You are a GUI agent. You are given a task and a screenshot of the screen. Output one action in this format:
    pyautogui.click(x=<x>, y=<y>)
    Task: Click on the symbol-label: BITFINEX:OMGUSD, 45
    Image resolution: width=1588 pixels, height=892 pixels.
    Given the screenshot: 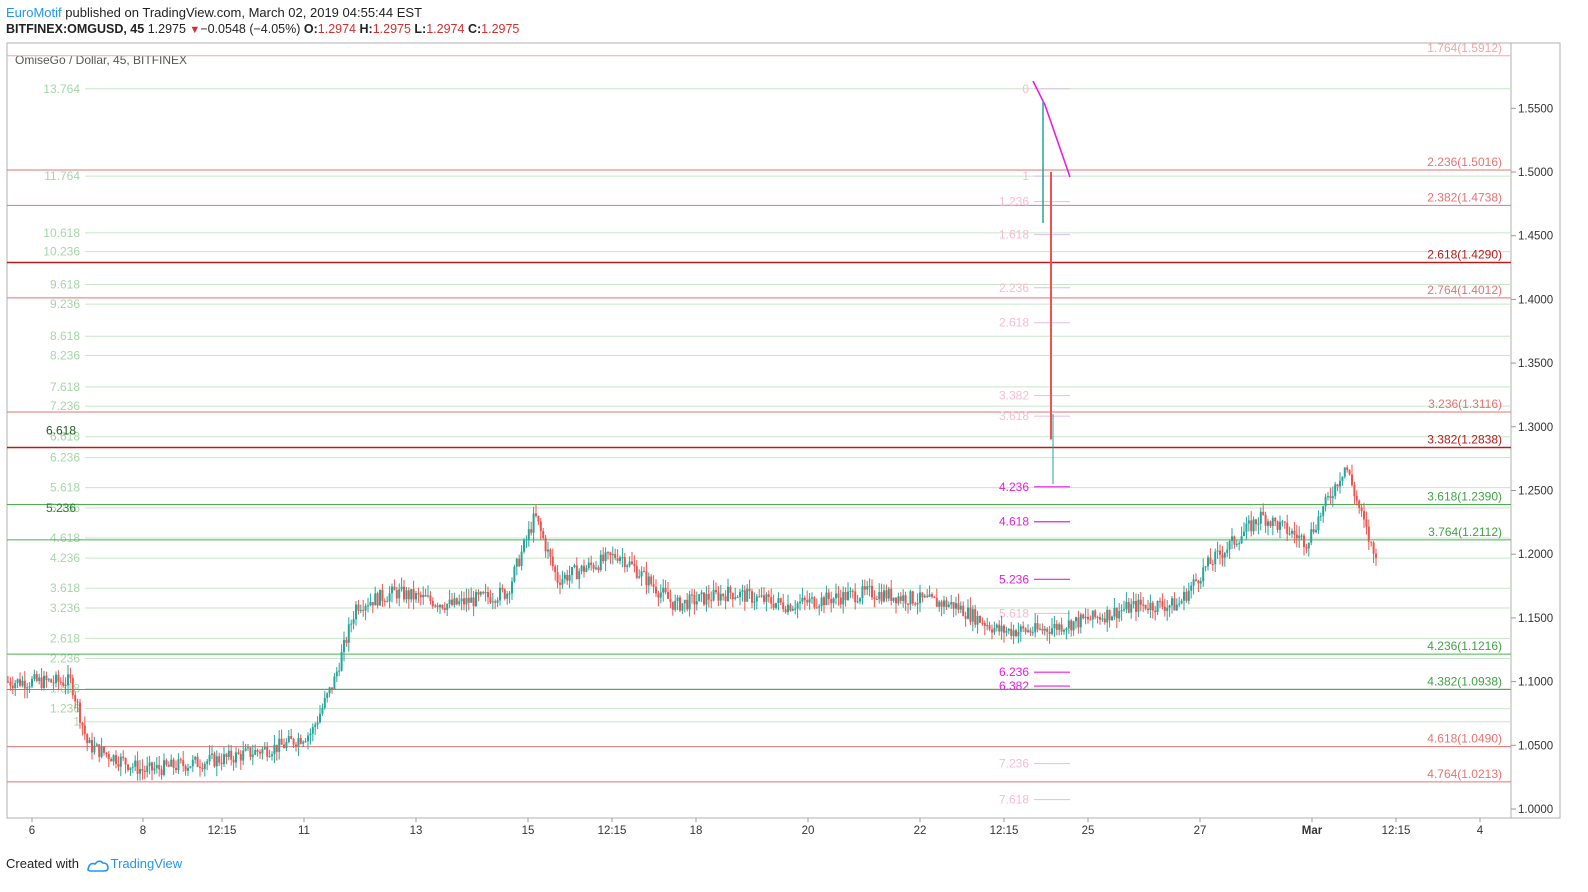 What is the action you would take?
    pyautogui.click(x=75, y=29)
    